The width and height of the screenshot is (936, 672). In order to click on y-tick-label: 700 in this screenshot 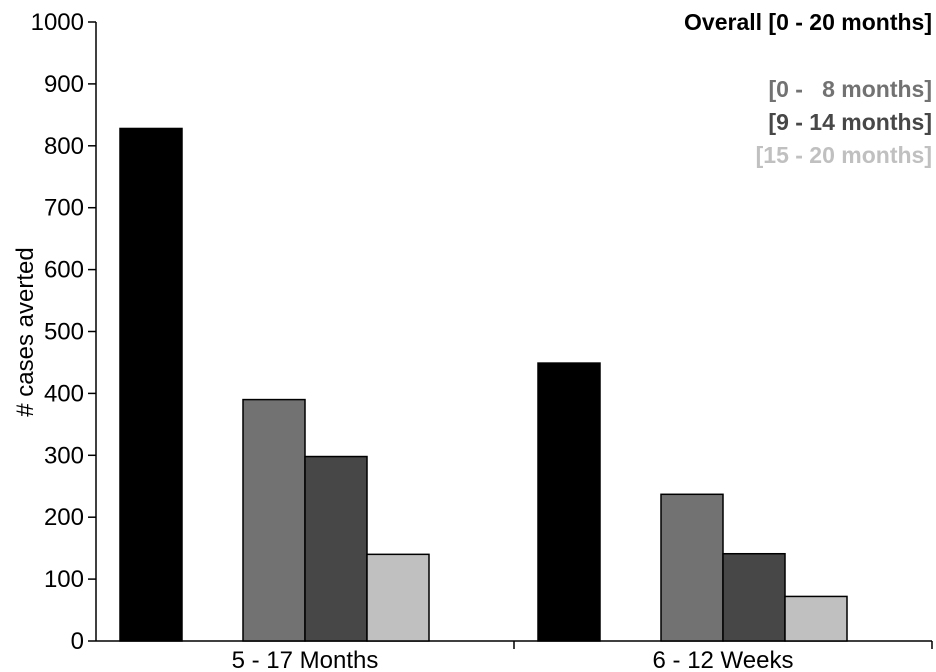, I will do `click(64, 208)`.